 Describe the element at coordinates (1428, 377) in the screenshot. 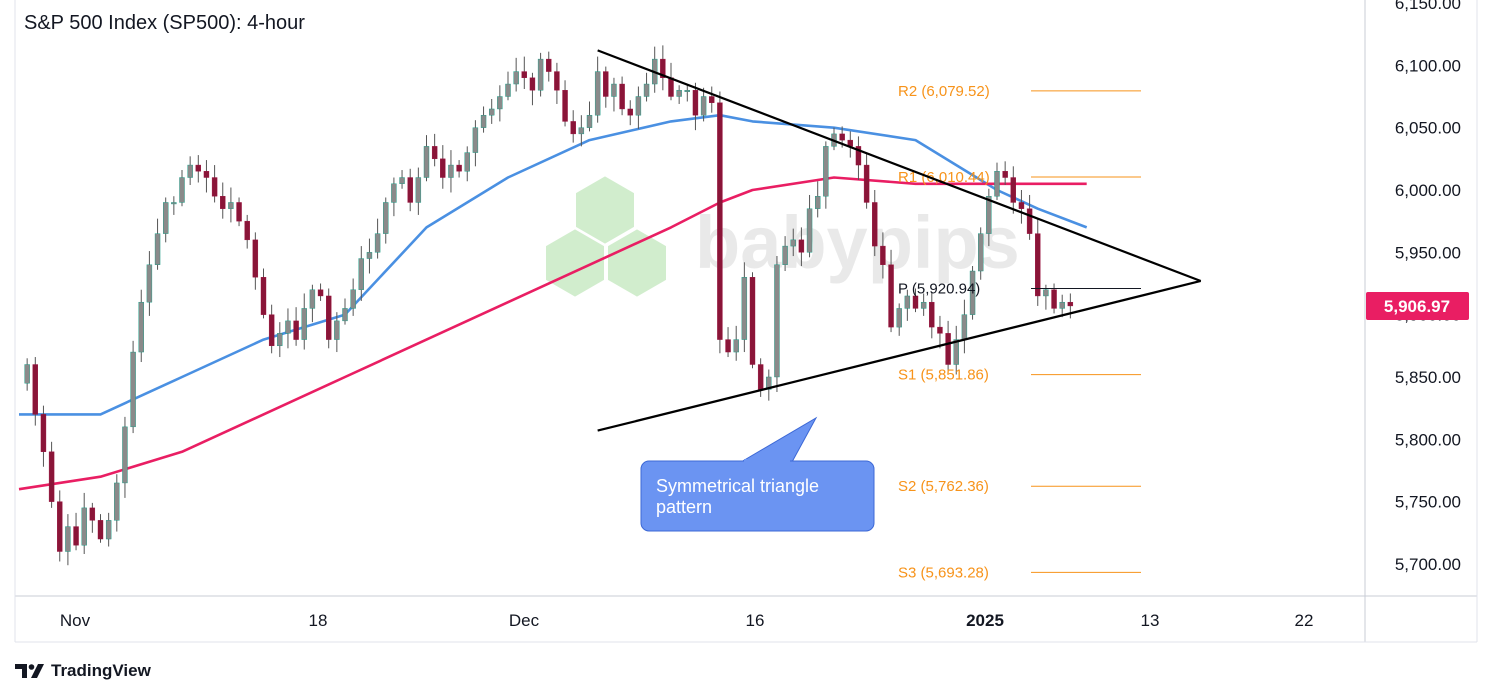

I see `y-tick-label: 5,850.00` at that location.